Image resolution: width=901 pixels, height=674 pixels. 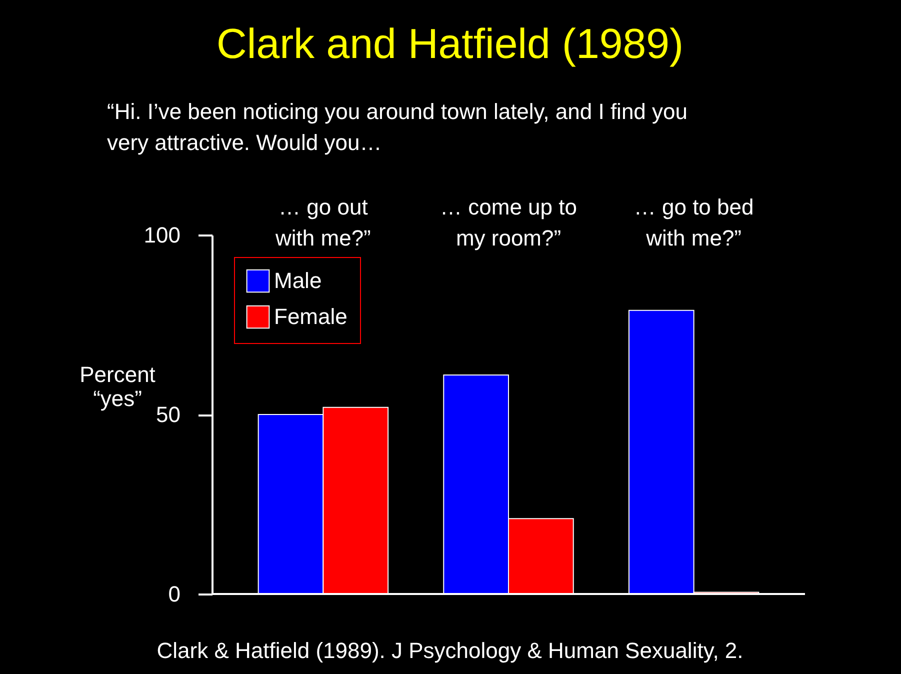 What do you see at coordinates (298, 280) in the screenshot?
I see `legend-label: Male` at bounding box center [298, 280].